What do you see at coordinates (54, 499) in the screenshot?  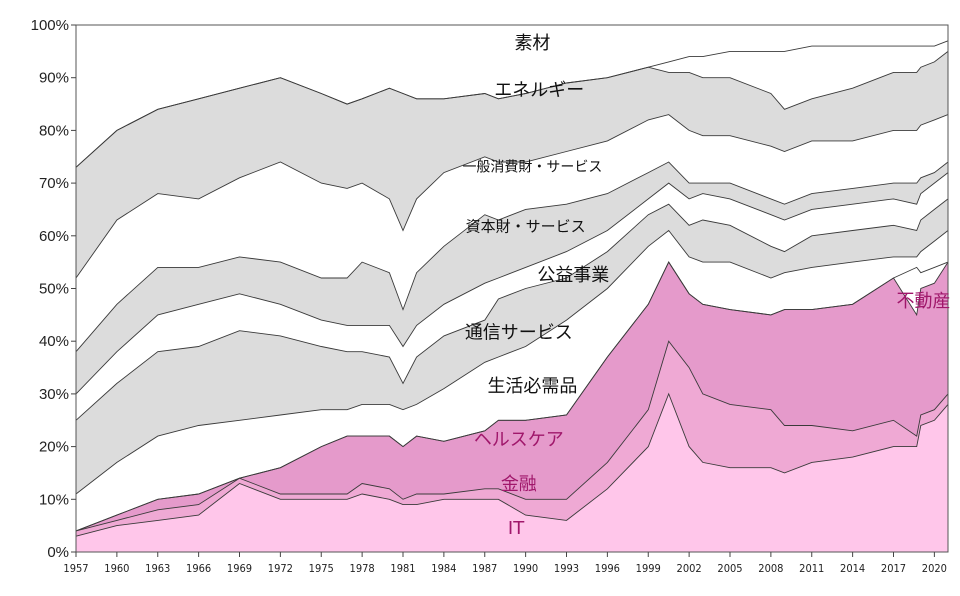 I see `y-tick-label: 10%` at bounding box center [54, 499].